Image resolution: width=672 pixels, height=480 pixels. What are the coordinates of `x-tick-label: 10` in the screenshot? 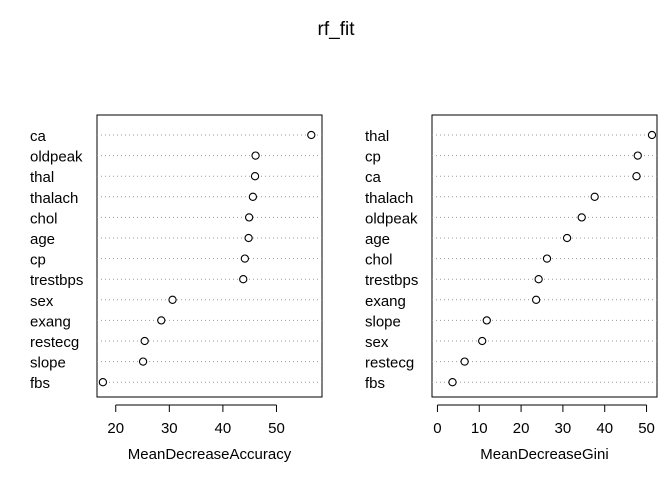 It's located at (479, 428).